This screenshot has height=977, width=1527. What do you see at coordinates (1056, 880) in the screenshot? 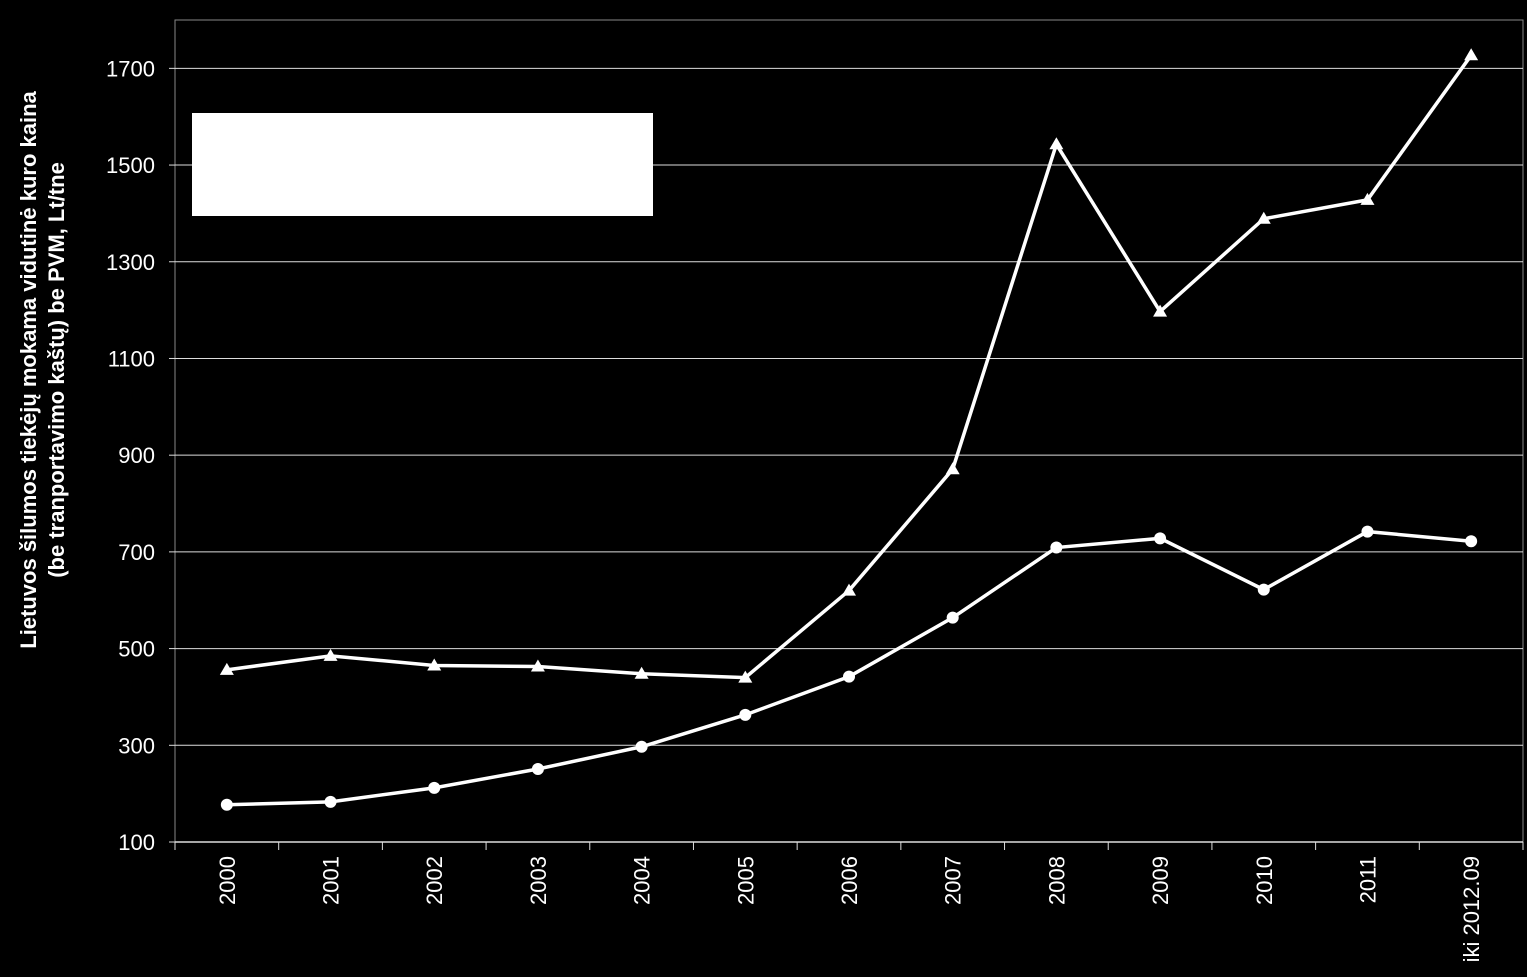
I see `x-tick-label: 2008` at bounding box center [1056, 880].